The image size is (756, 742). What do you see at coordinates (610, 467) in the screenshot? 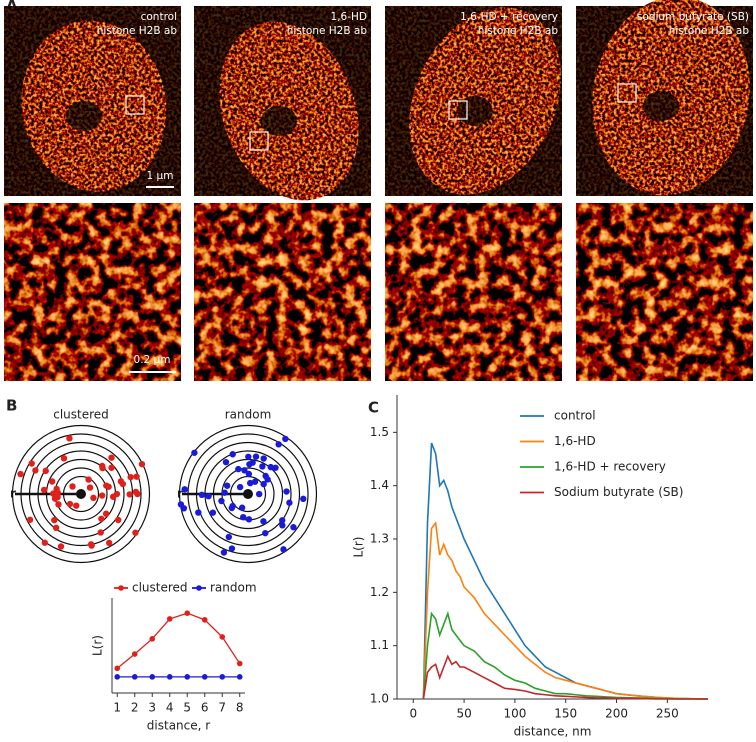
I see `legend-label: 1,6-HD + recovery` at bounding box center [610, 467].